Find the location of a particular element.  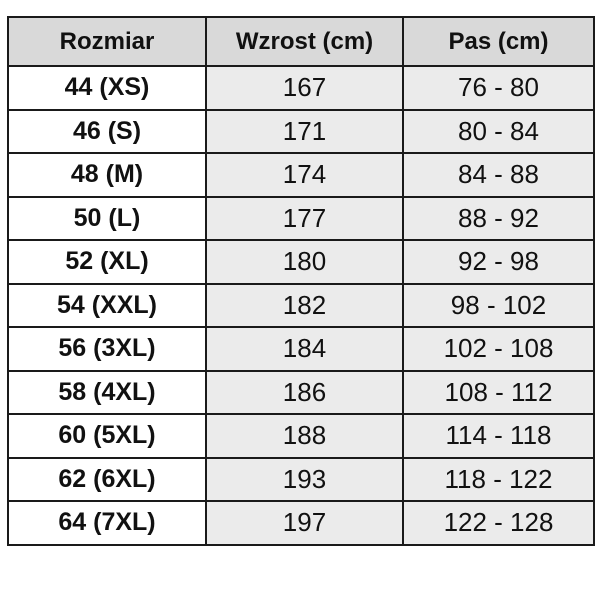

table-row: 44 (XS) 167 76 - 80 is located at coordinates (301, 88).